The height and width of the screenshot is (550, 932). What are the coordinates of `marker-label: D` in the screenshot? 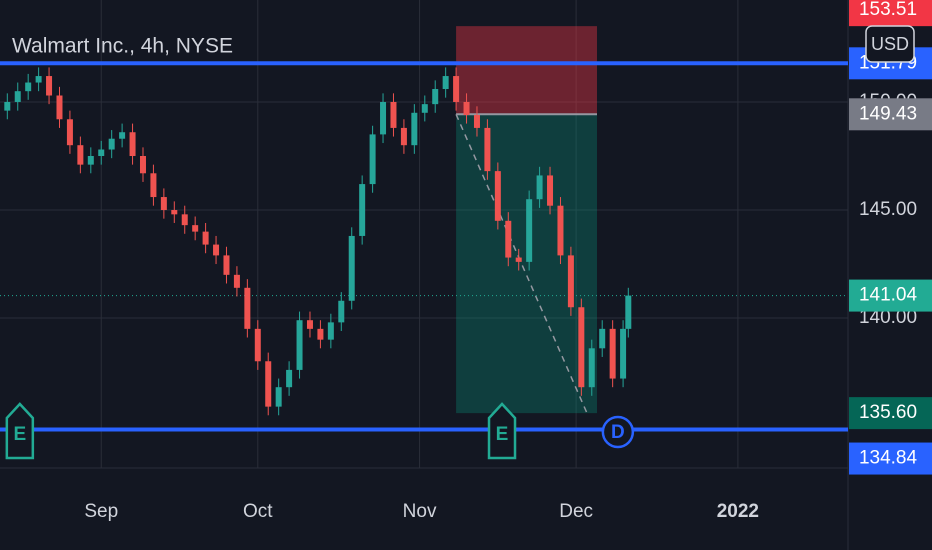 It's located at (618, 432).